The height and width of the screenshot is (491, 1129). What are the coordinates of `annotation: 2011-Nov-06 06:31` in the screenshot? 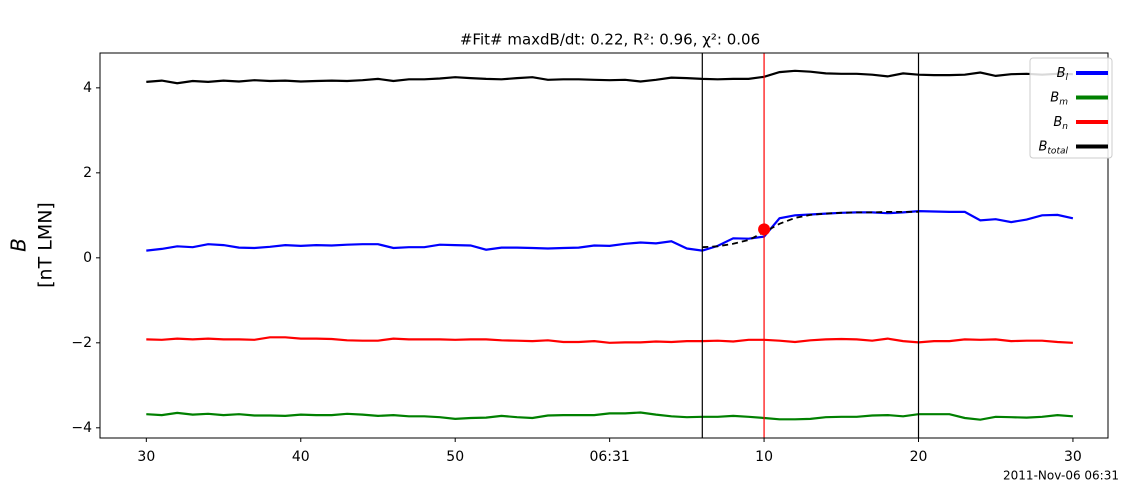 It's located at (1061, 476).